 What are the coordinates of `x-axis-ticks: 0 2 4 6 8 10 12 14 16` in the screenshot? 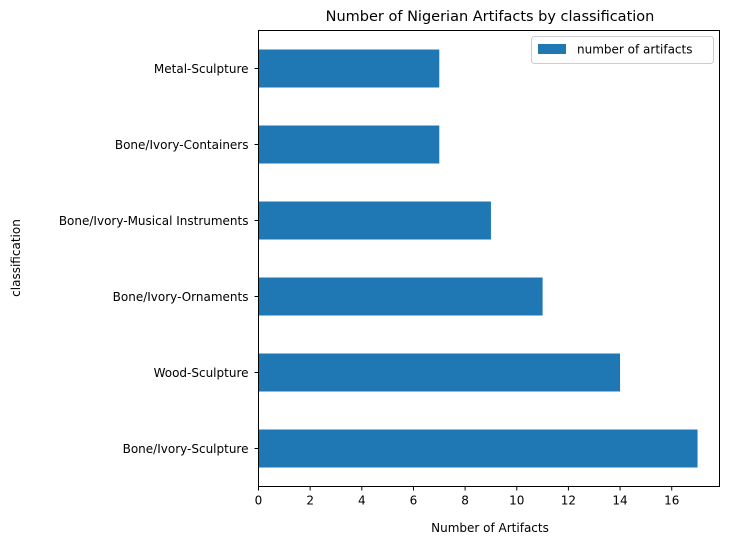 It's located at (467, 497).